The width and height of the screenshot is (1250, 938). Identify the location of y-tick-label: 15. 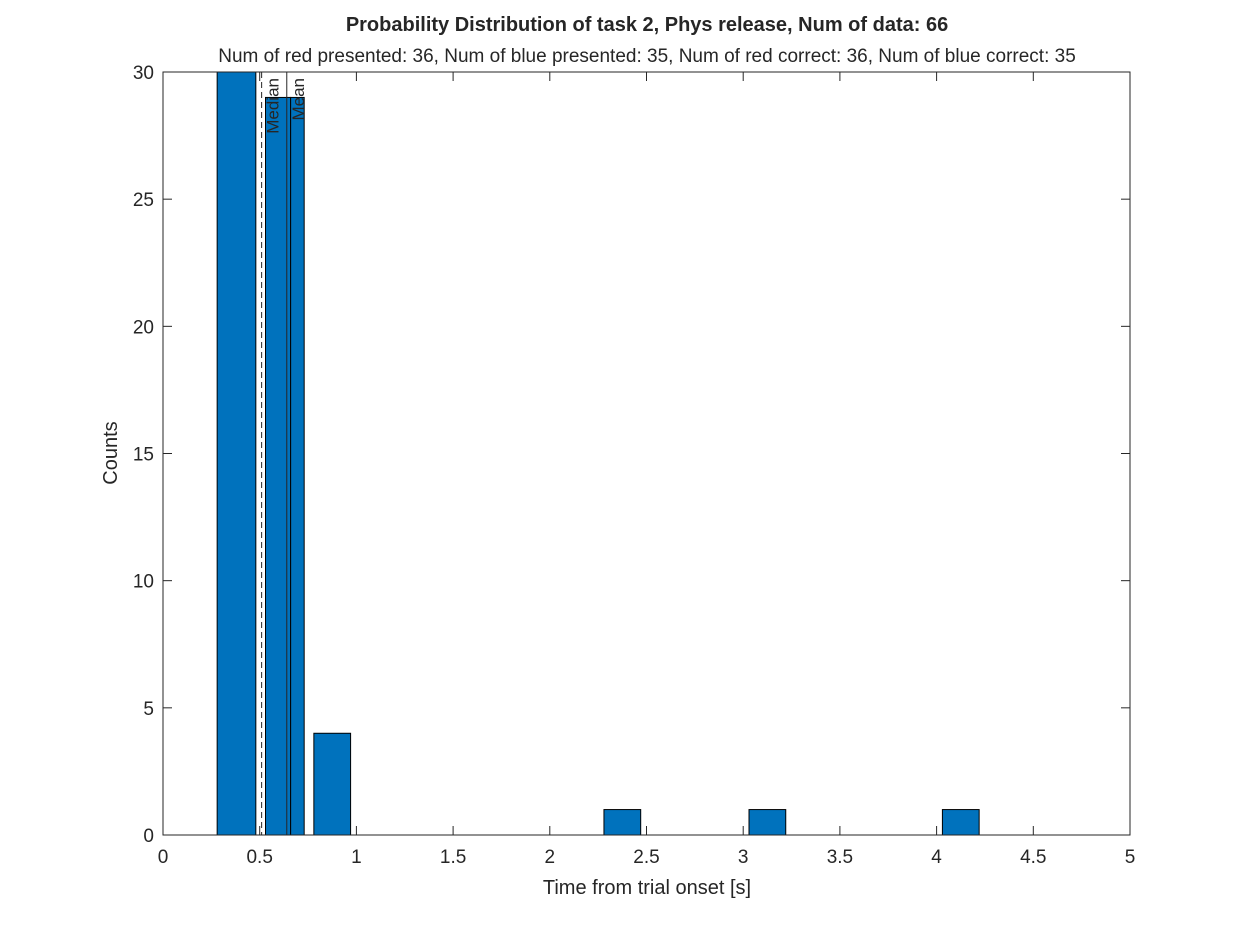
(143, 455).